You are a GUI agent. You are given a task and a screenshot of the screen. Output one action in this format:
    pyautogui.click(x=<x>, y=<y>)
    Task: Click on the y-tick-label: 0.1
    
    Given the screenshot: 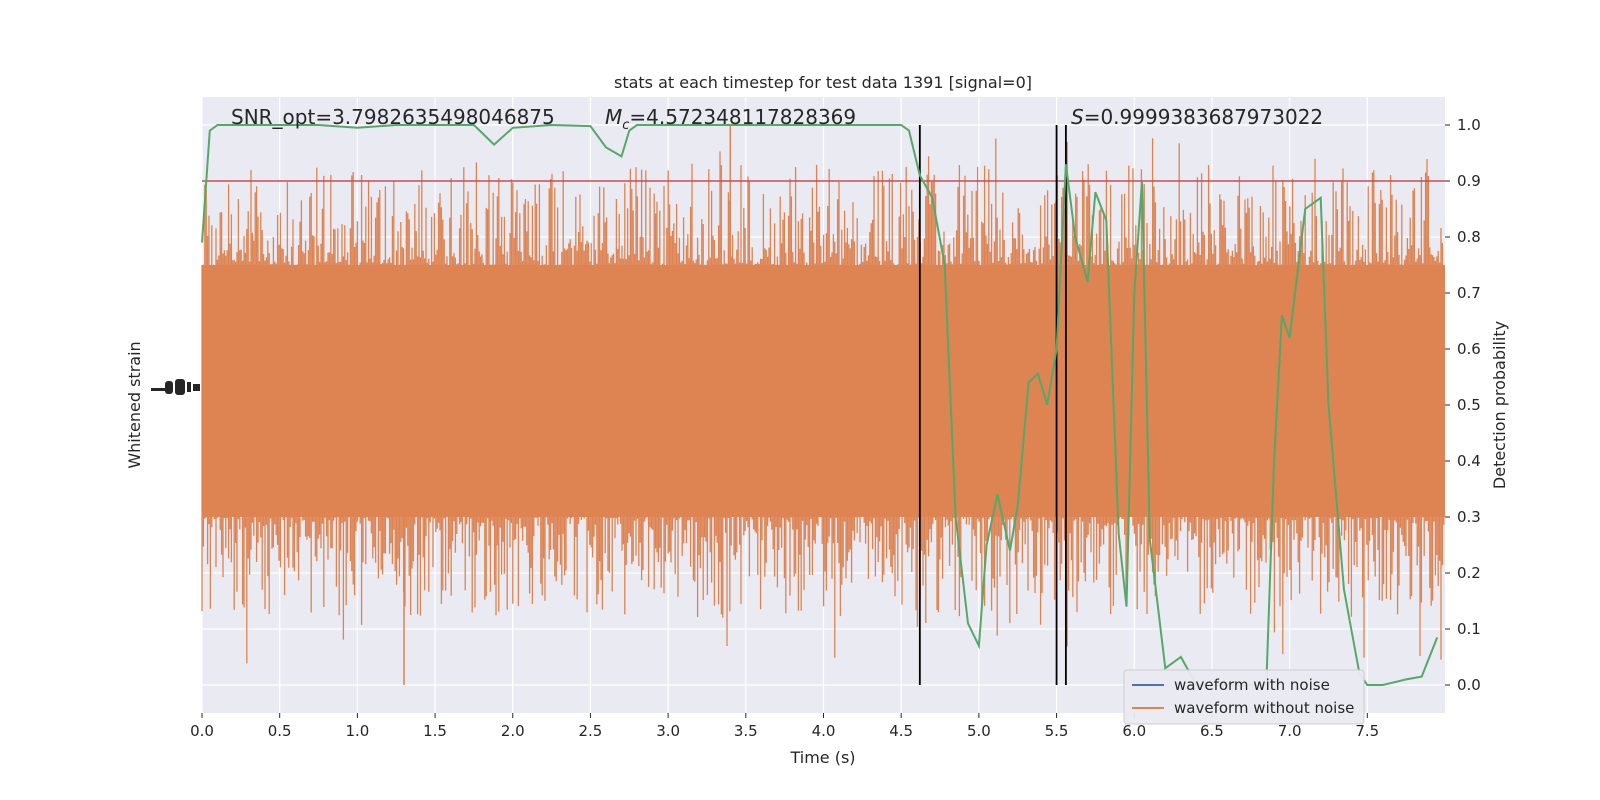 What is the action you would take?
    pyautogui.click(x=1469, y=629)
    